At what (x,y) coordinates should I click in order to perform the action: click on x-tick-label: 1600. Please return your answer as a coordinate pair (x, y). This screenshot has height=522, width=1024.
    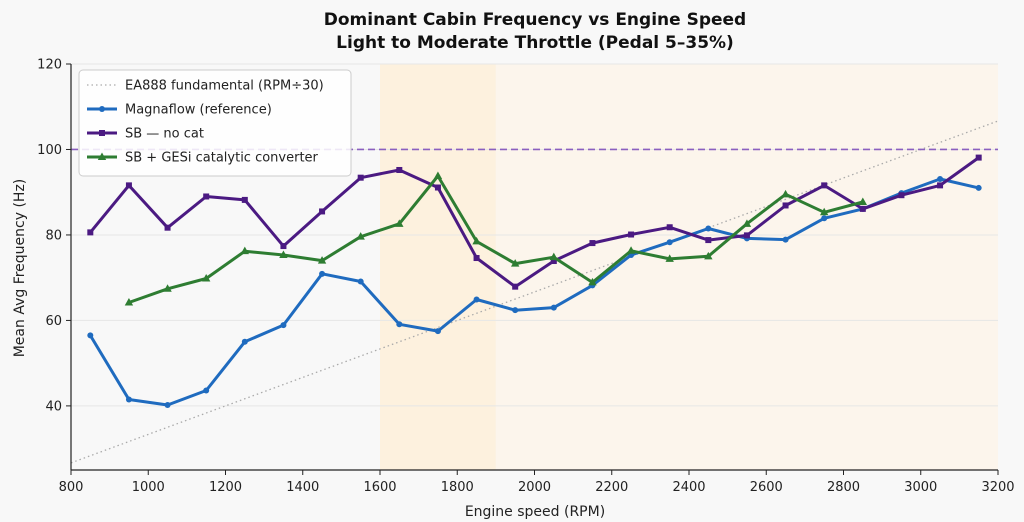
    Looking at the image, I should click on (379, 487).